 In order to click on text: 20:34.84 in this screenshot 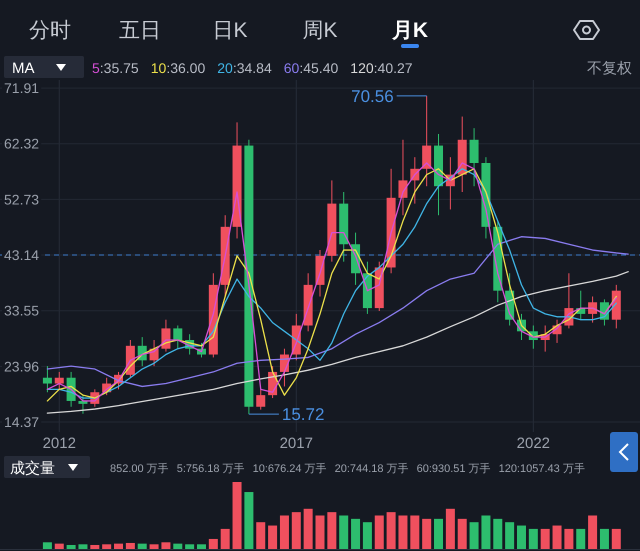, I will do `click(244, 68)`.